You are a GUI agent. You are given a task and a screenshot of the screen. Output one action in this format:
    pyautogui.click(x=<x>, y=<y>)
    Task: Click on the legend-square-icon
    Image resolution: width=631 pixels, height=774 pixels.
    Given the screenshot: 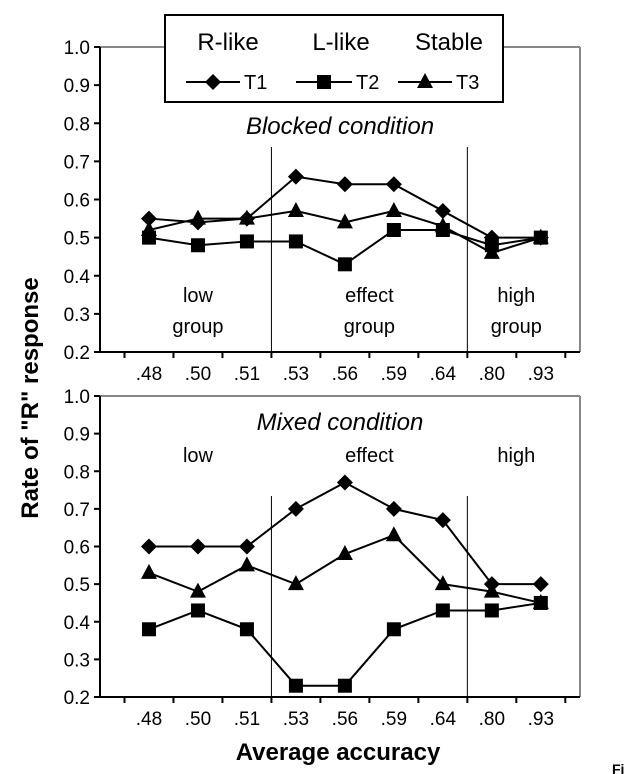 What is the action you would take?
    pyautogui.click(x=324, y=82)
    